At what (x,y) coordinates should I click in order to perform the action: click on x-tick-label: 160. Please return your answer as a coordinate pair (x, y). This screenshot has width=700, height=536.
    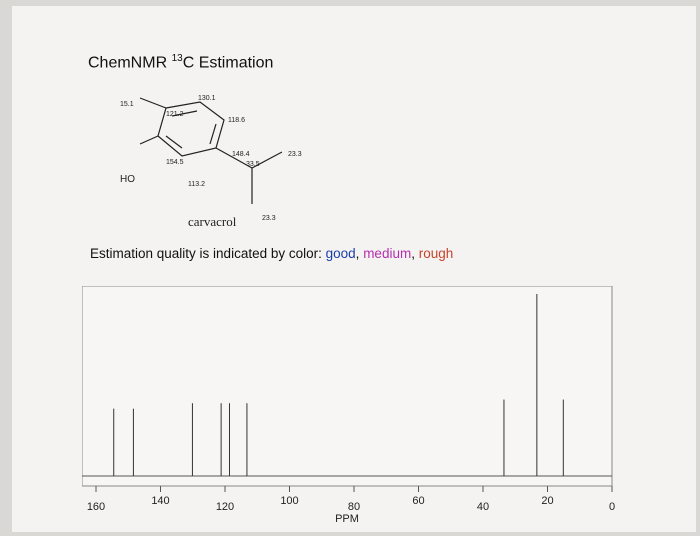
    Looking at the image, I should click on (96, 507).